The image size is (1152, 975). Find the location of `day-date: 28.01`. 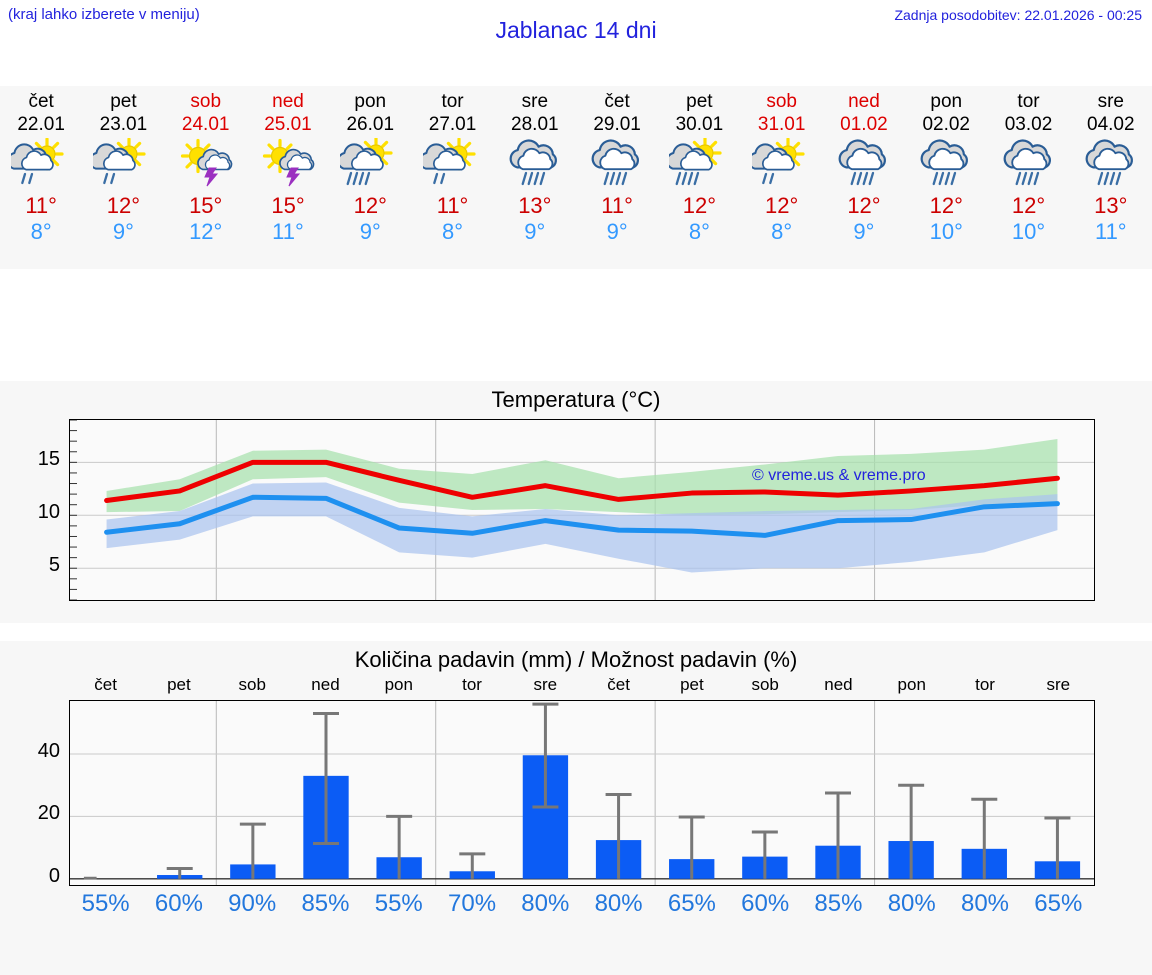

day-date: 28.01 is located at coordinates (535, 124).